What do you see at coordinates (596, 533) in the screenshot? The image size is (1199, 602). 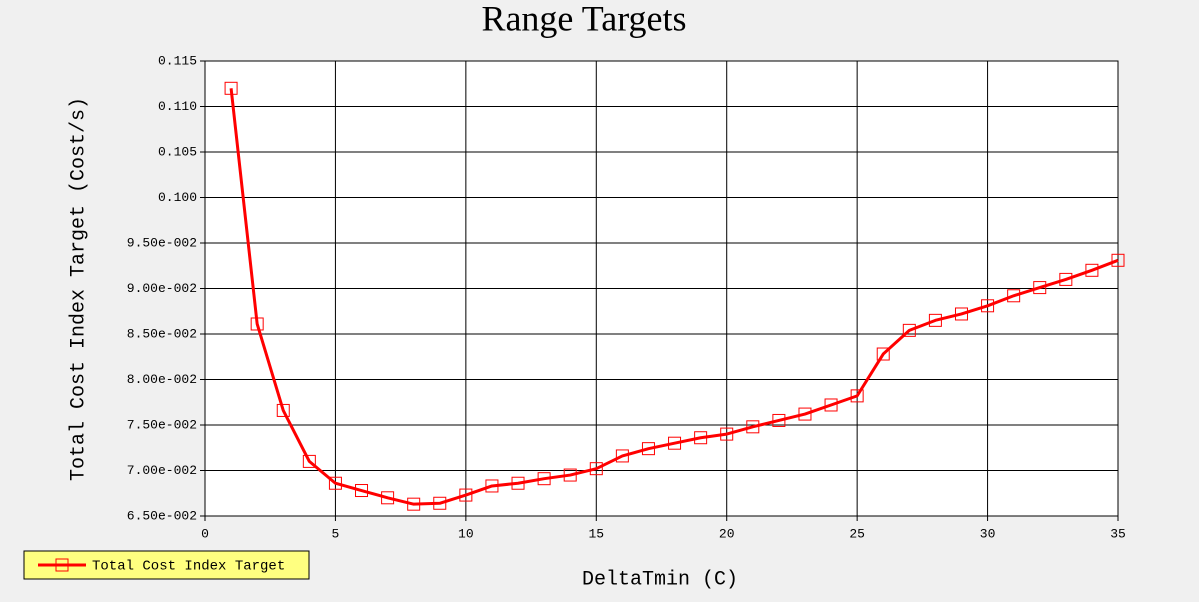 I see `x-tick-label: 15` at bounding box center [596, 533].